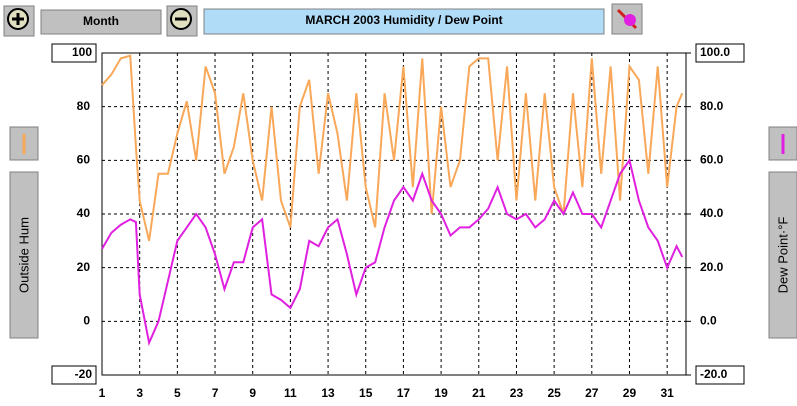 This screenshot has width=797, height=406. I want to click on y2-axis-label: Dew Point·°F, so click(782, 255).